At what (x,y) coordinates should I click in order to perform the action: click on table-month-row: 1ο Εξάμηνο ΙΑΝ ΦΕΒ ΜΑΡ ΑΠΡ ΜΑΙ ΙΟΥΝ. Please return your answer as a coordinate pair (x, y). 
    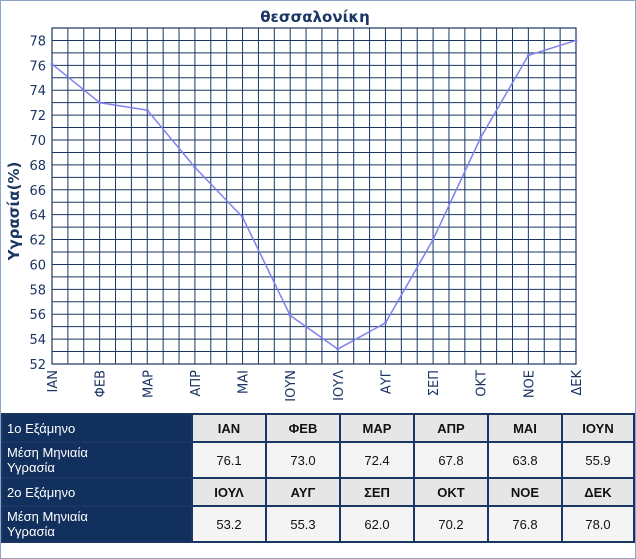
    Looking at the image, I should click on (318, 428).